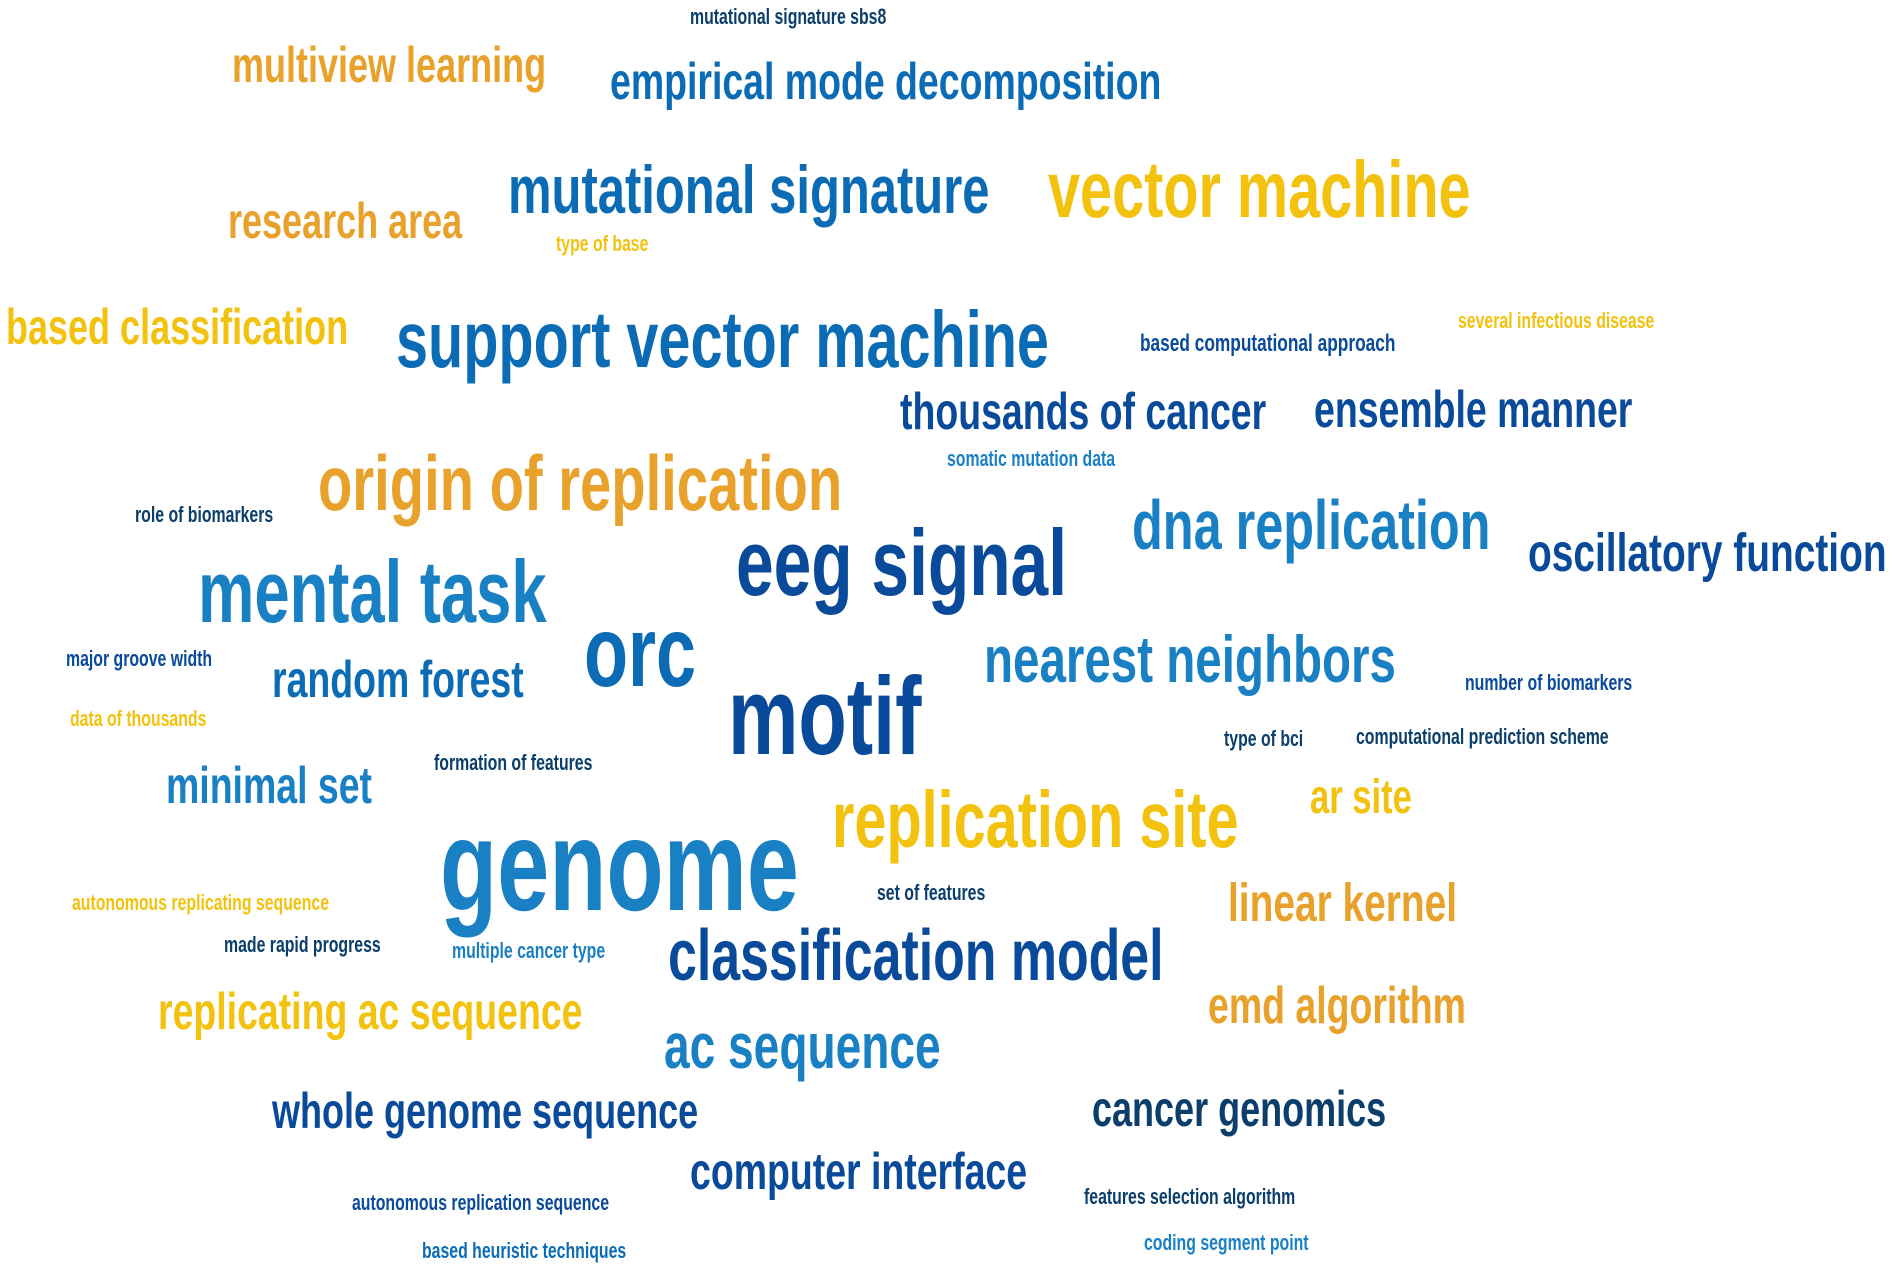 The image size is (1900, 1267). Describe the element at coordinates (513, 762) in the screenshot. I see `word-formation-of-features: formation of features` at that location.